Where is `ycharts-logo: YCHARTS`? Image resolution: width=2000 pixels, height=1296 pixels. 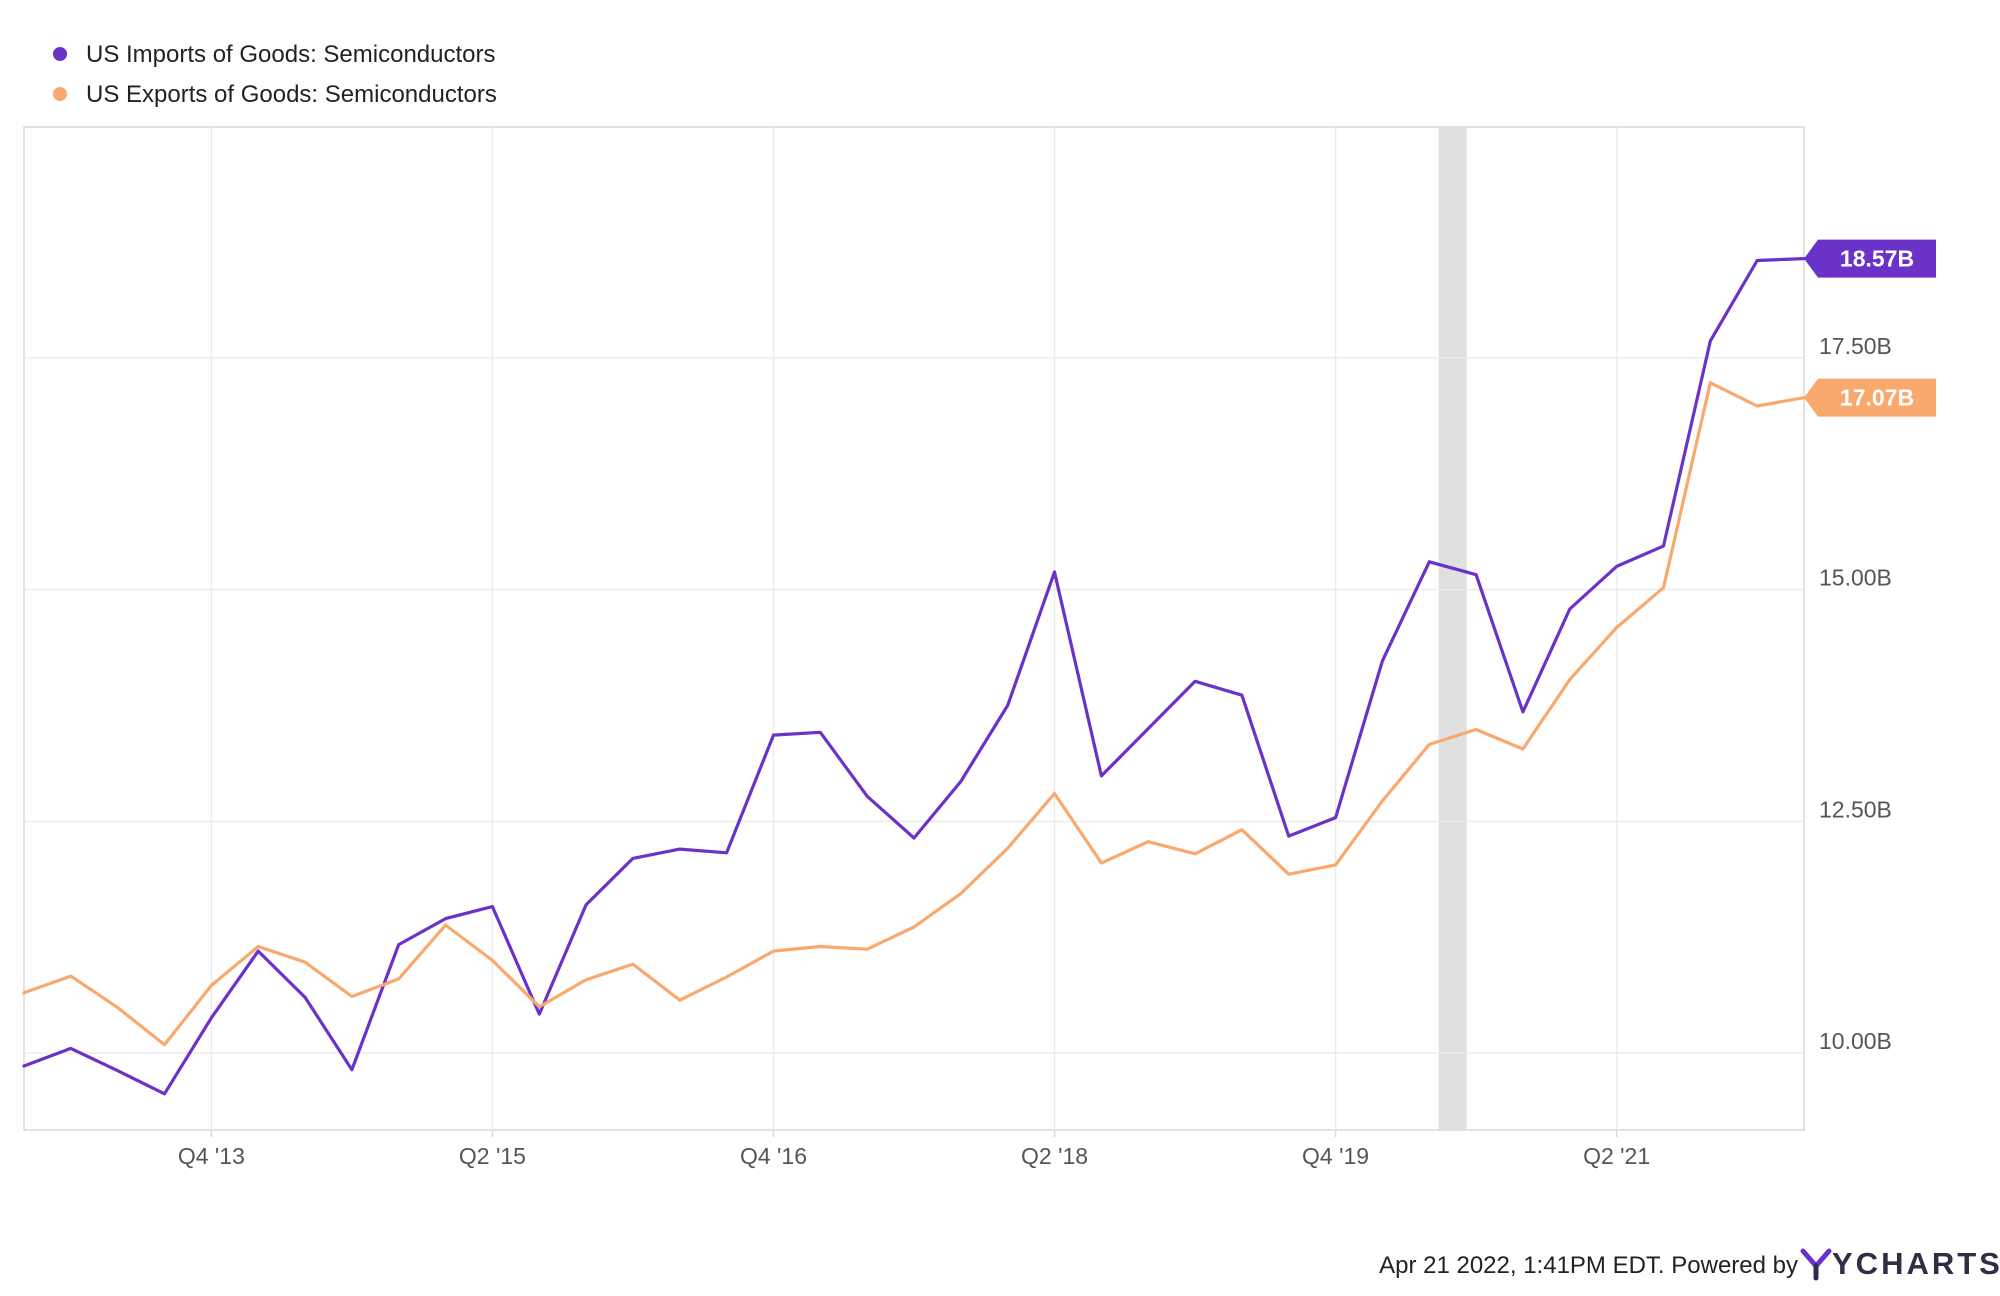 ycharts-logo: YCHARTS is located at coordinates (1900, 1263).